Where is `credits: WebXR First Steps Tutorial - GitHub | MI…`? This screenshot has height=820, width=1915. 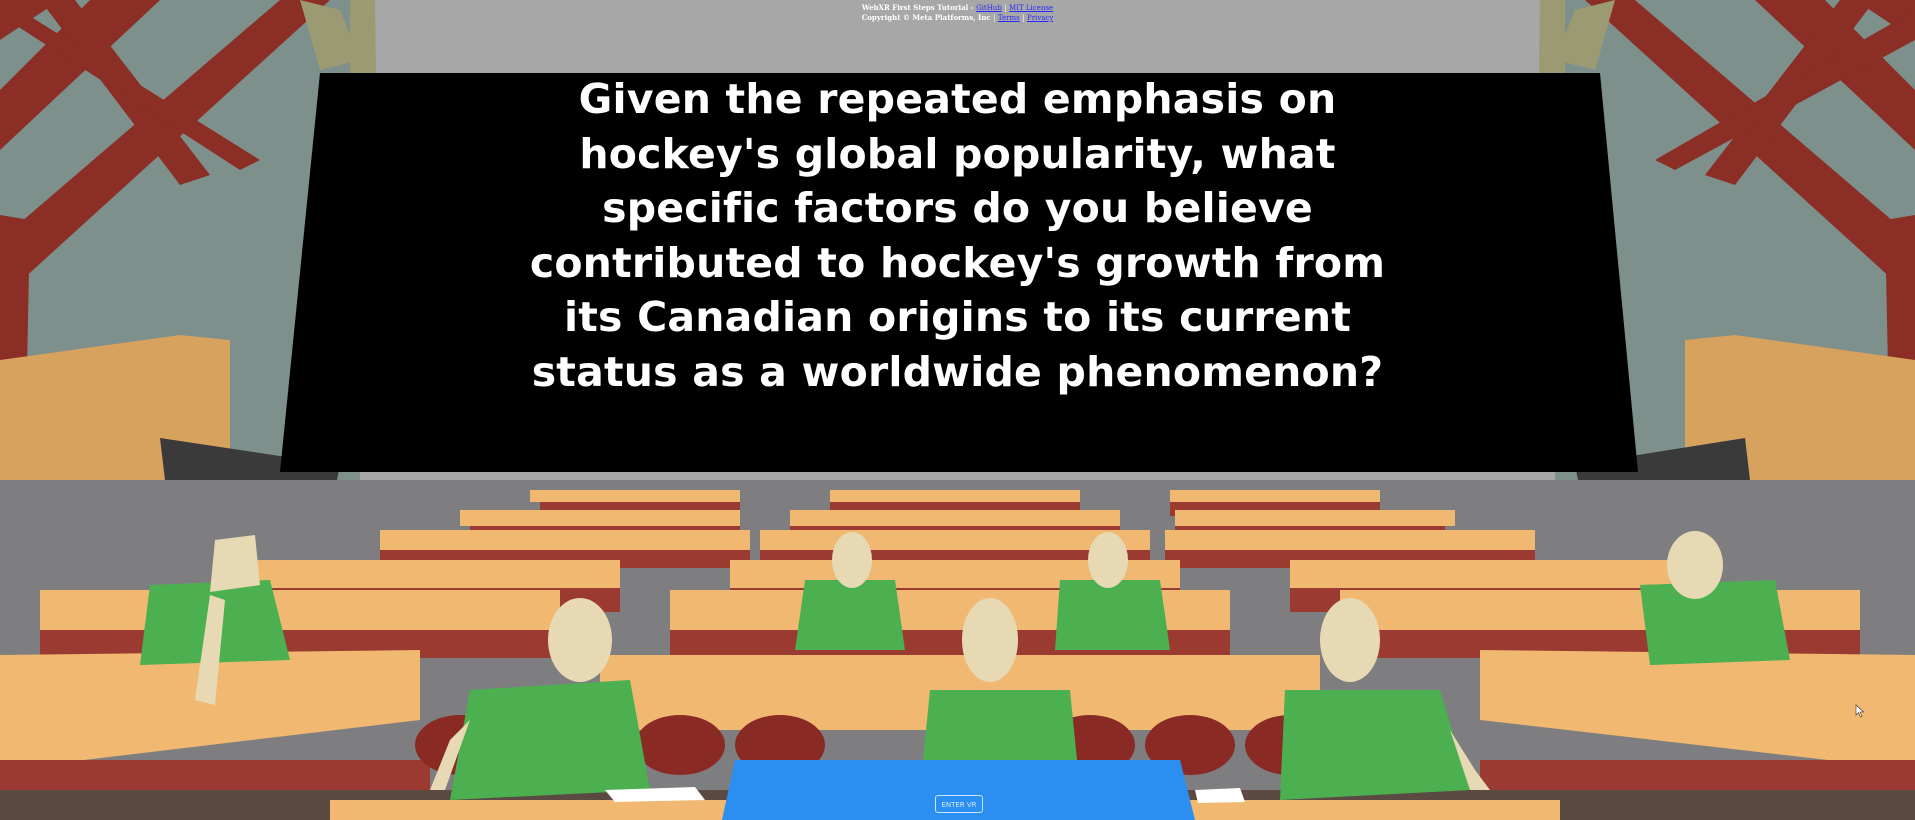 credits: WebXR First Steps Tutorial - GitHub | MI… is located at coordinates (957, 13).